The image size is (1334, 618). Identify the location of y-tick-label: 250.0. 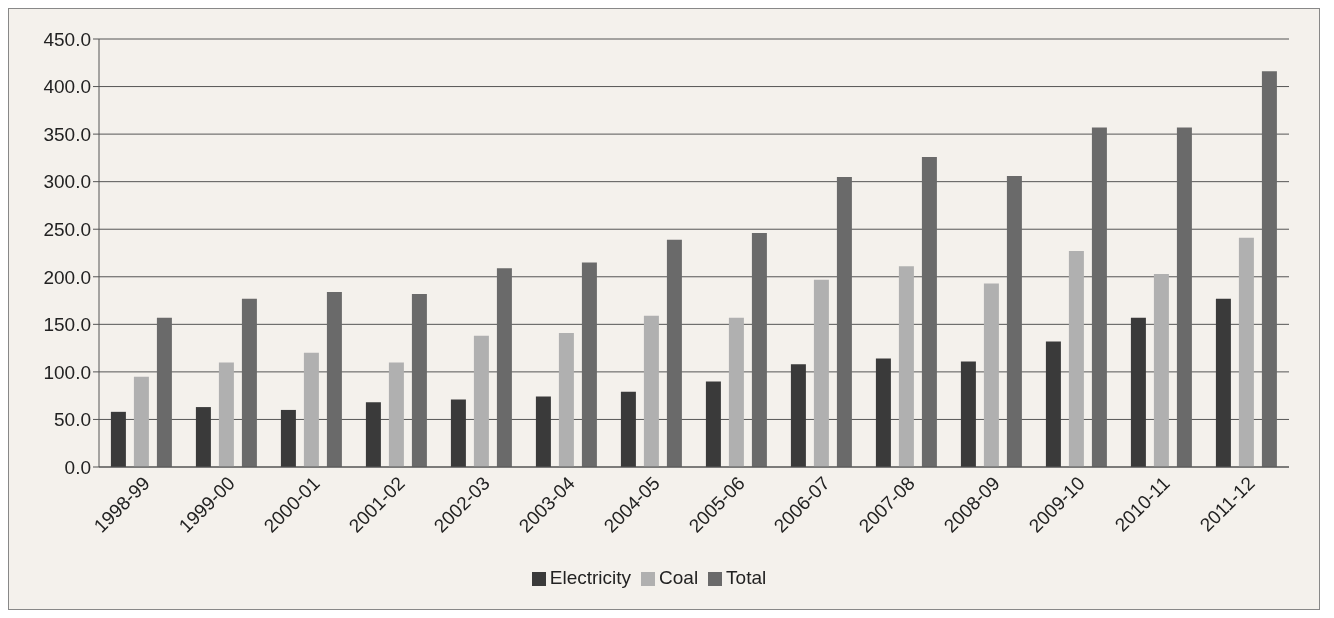
(67, 229).